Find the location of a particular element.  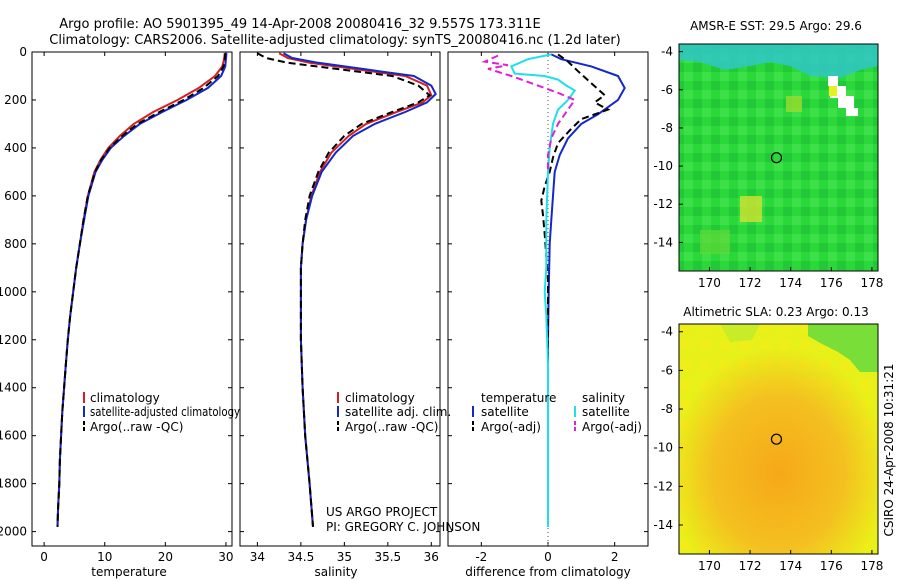

sla-map is located at coordinates (778, 439).